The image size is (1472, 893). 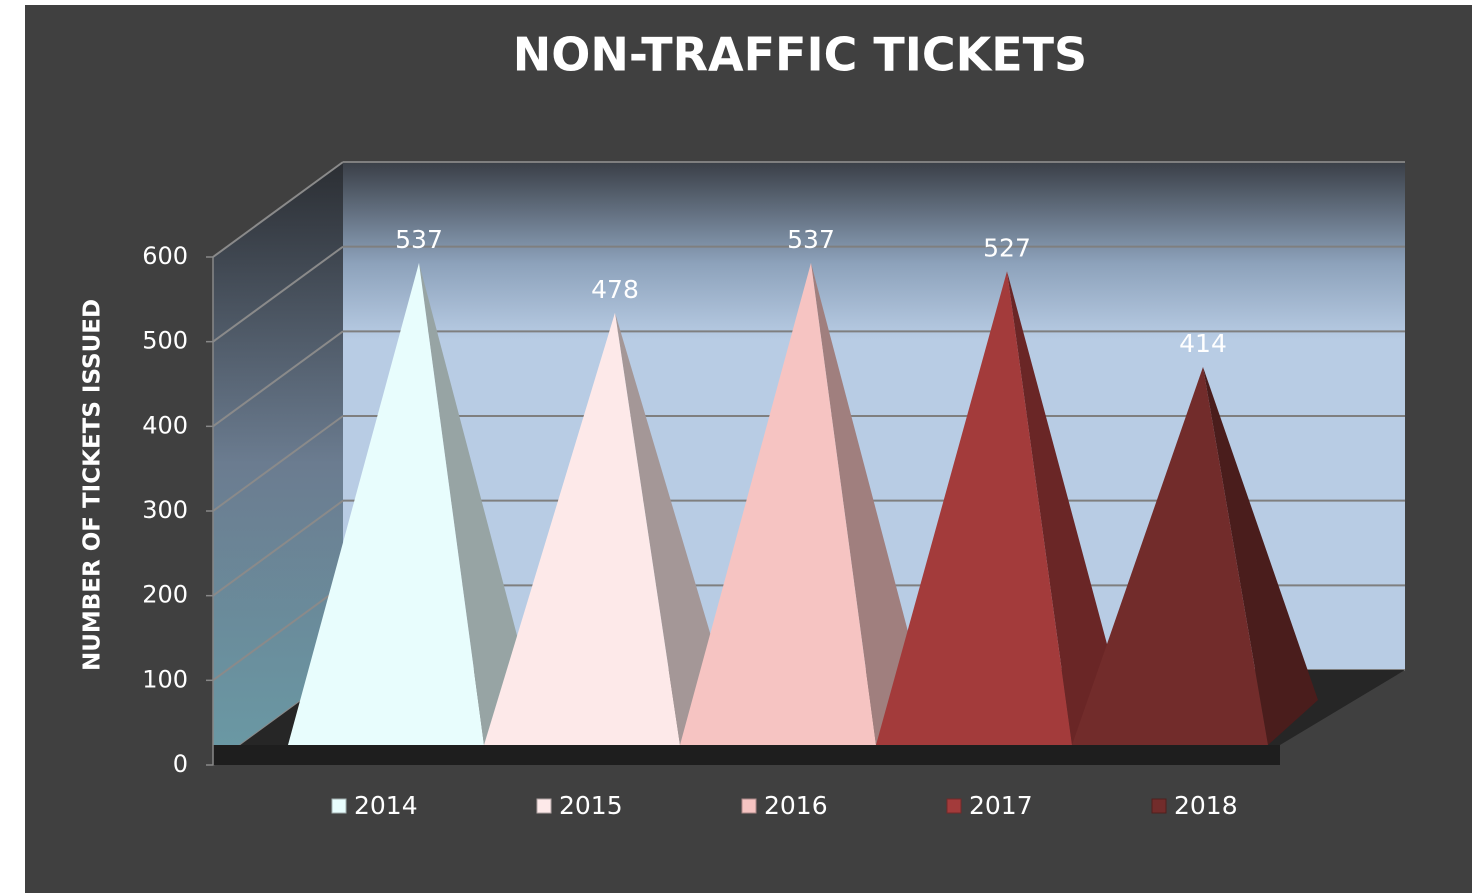 I want to click on legend-label: 2016, so click(x=796, y=805).